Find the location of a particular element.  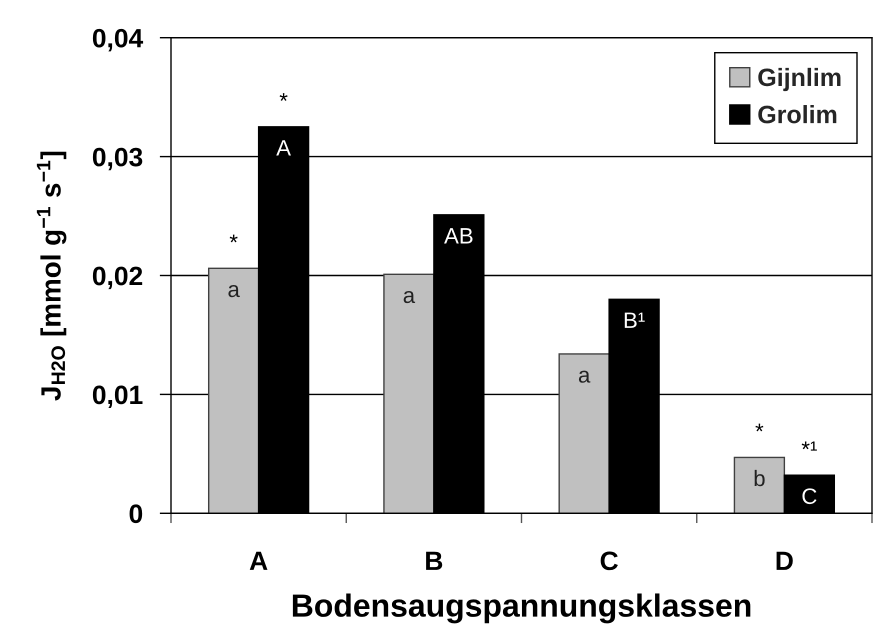

data-label: AB is located at coordinates (458, 236).